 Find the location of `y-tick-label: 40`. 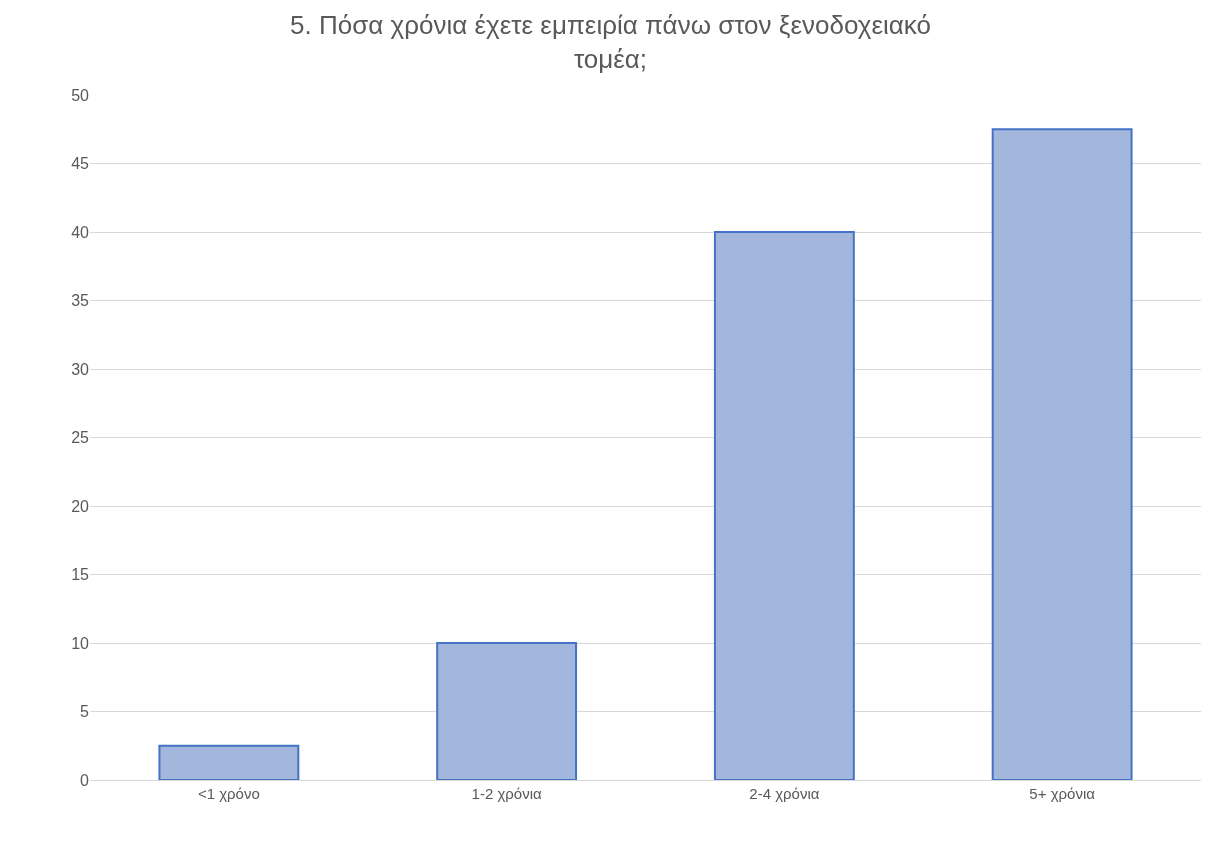

y-tick-label: 40 is located at coordinates (80, 232).